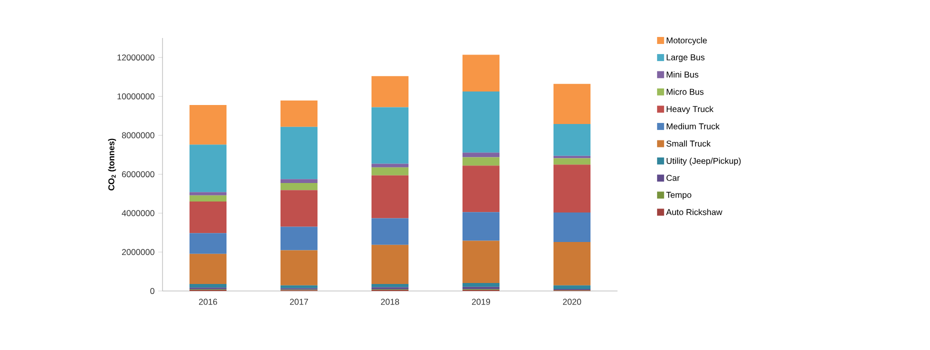  I want to click on x-tick-label: 2016, so click(208, 301).